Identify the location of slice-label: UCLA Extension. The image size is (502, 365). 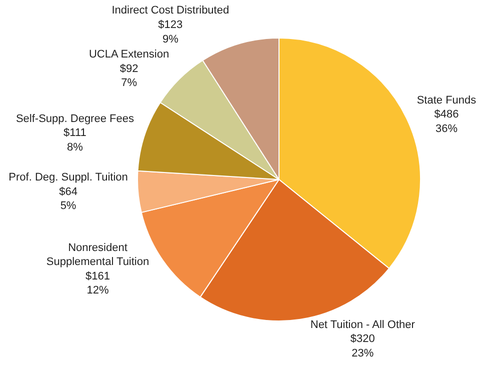
(129, 54).